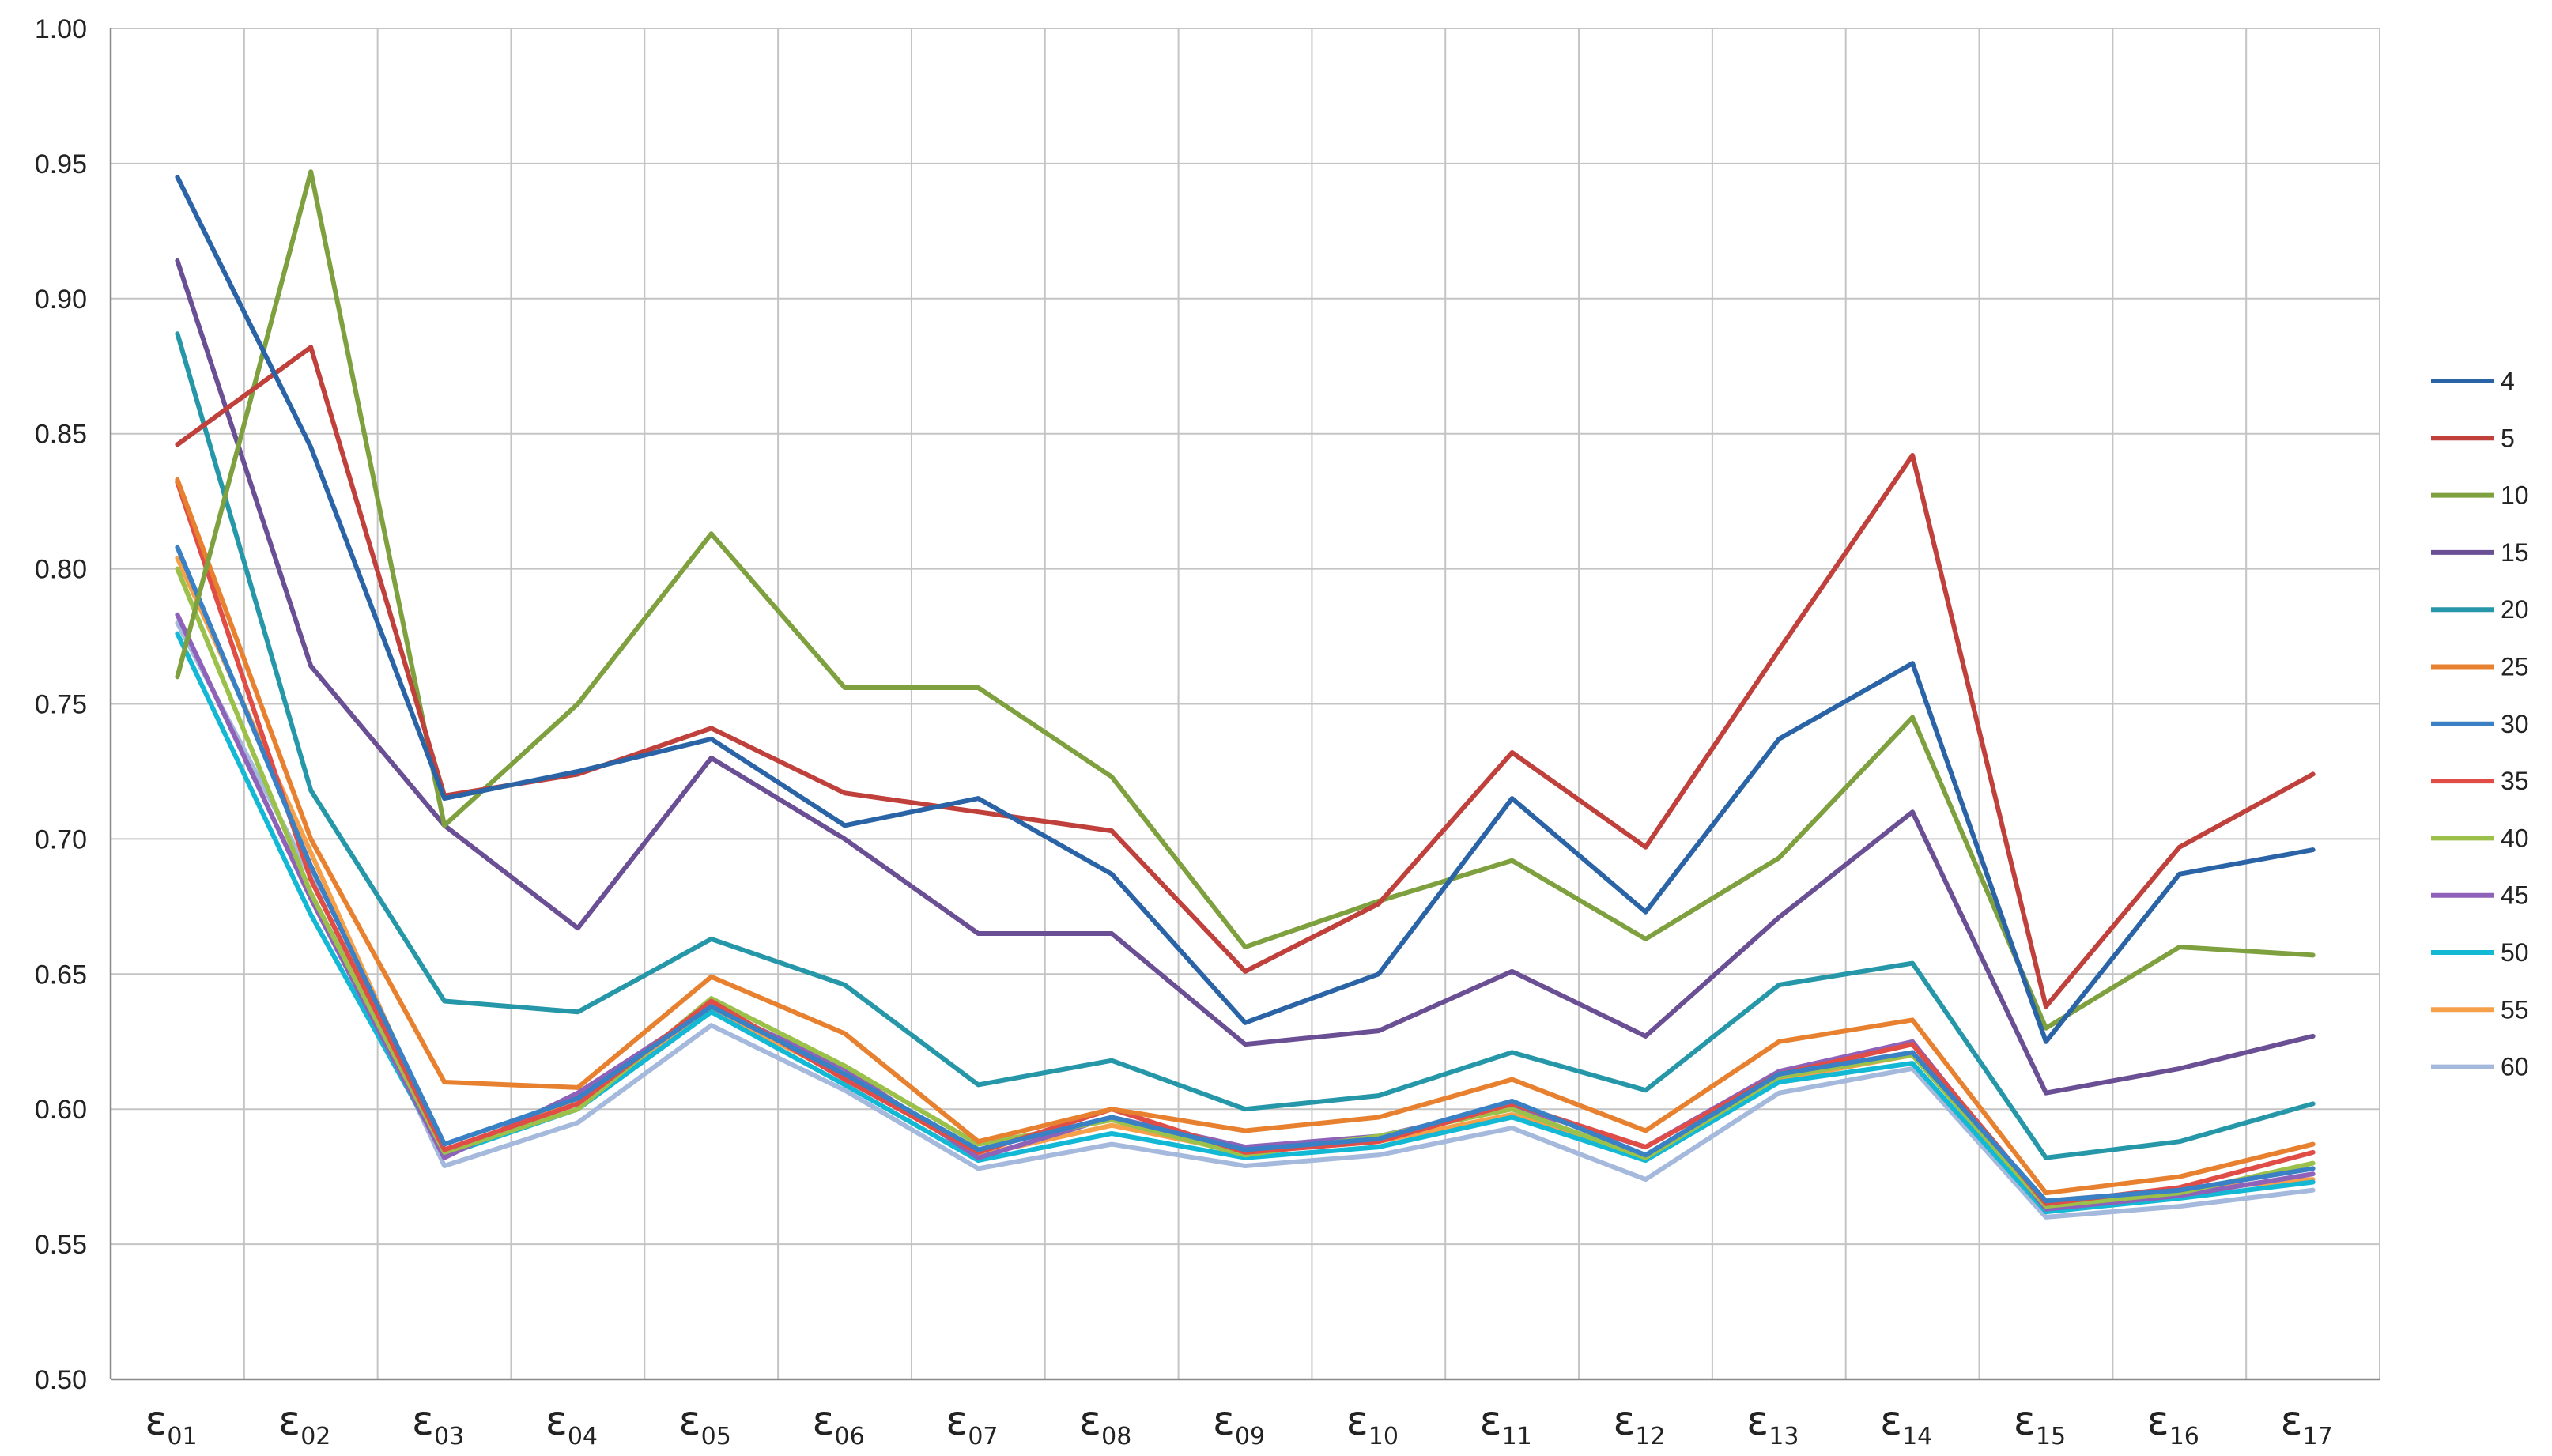  What do you see at coordinates (2515, 1067) in the screenshot?
I see `legend-label: 60` at bounding box center [2515, 1067].